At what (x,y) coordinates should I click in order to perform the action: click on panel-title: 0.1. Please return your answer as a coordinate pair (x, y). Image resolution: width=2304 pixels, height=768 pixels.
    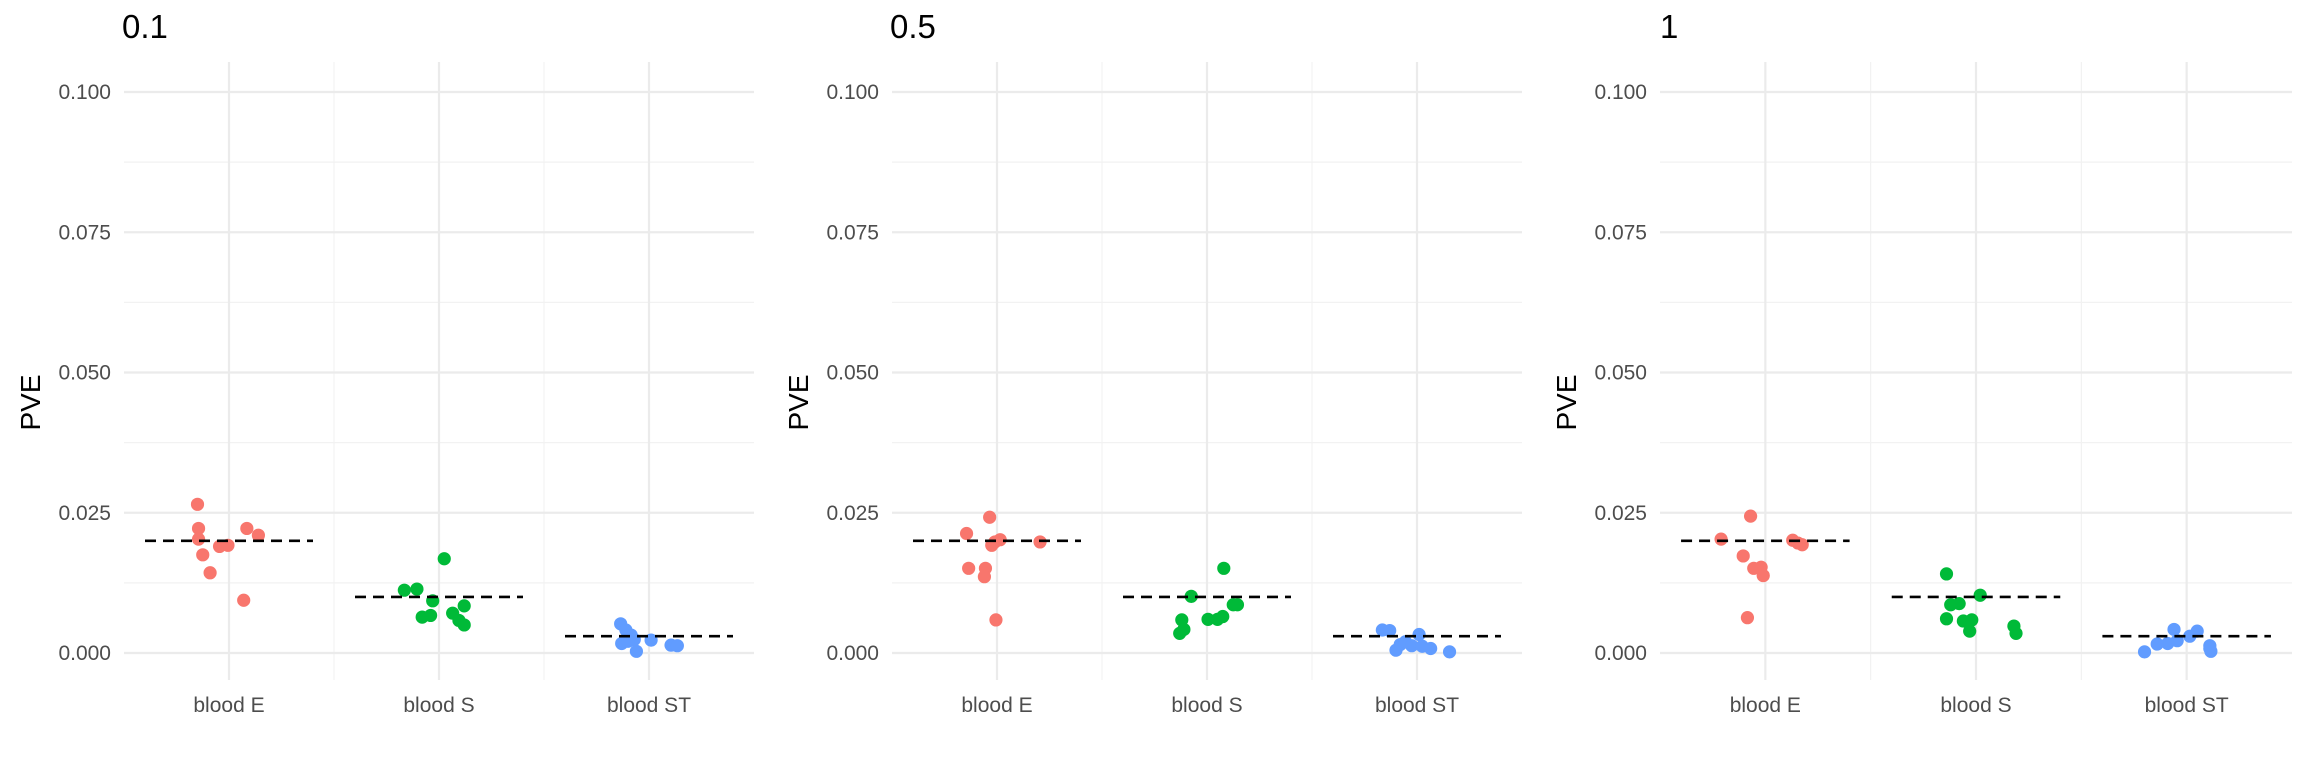
    Looking at the image, I should click on (145, 26).